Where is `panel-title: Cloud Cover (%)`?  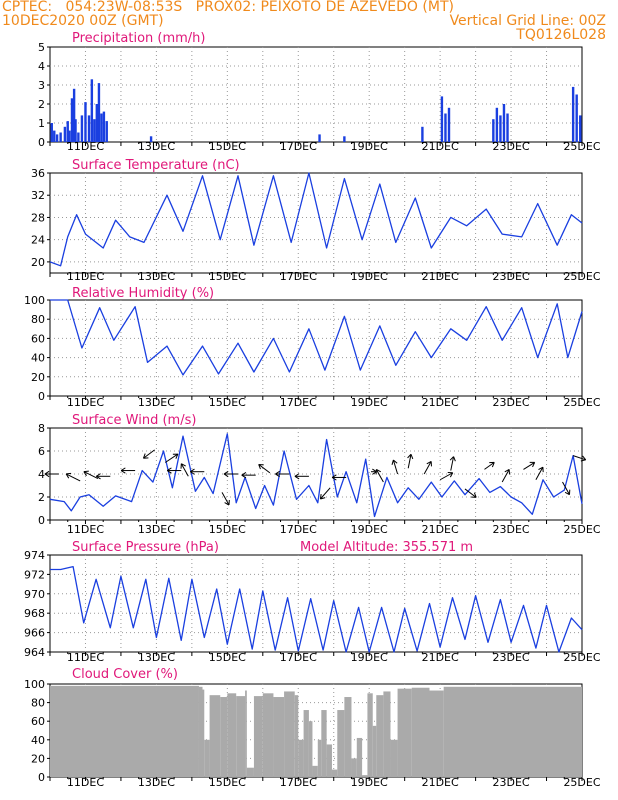 panel-title: Cloud Cover (%) is located at coordinates (125, 674).